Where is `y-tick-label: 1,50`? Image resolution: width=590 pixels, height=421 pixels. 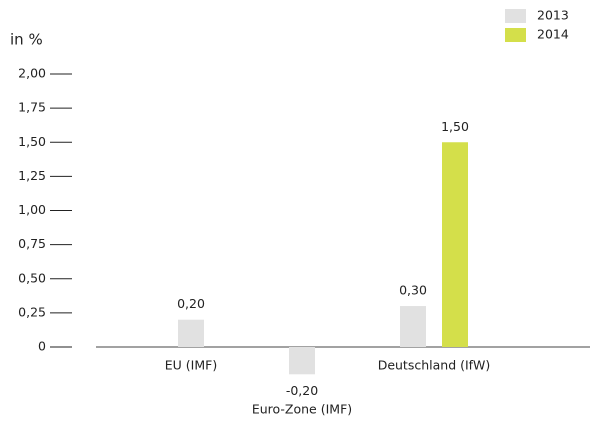
y-tick-label: 1,50 is located at coordinates (32, 141).